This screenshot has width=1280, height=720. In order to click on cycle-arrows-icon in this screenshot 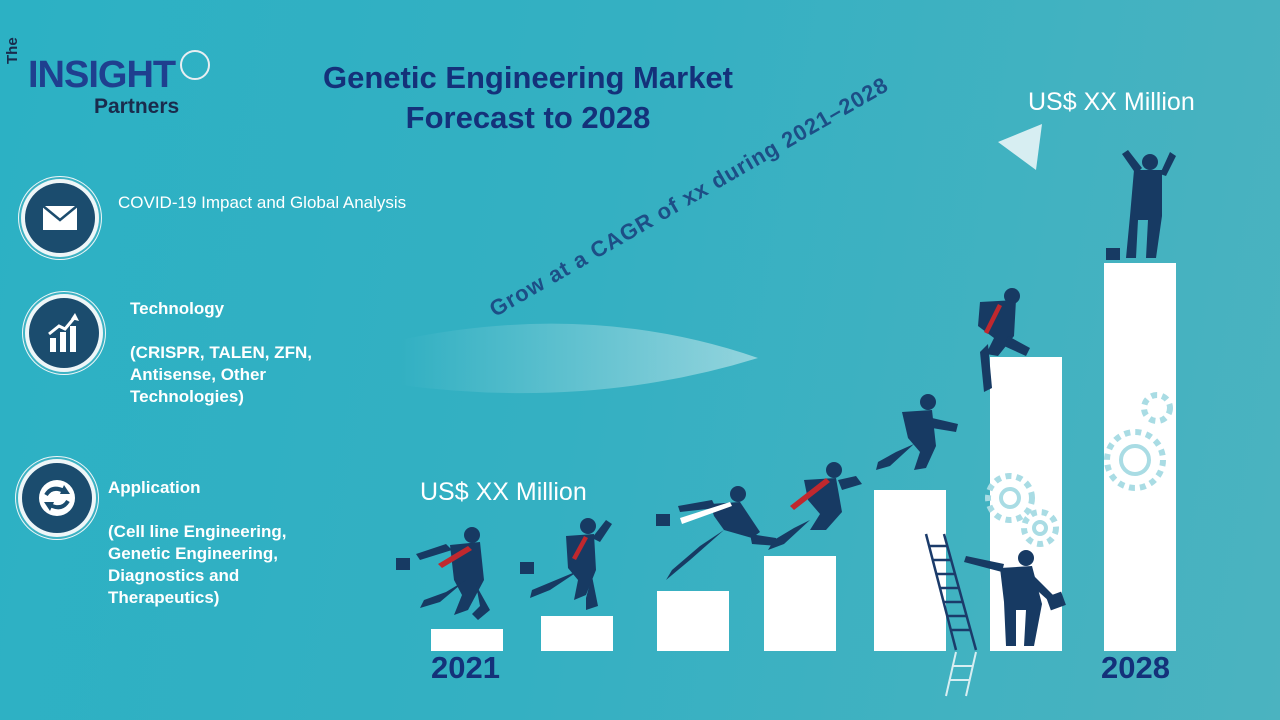, I will do `click(57, 498)`.